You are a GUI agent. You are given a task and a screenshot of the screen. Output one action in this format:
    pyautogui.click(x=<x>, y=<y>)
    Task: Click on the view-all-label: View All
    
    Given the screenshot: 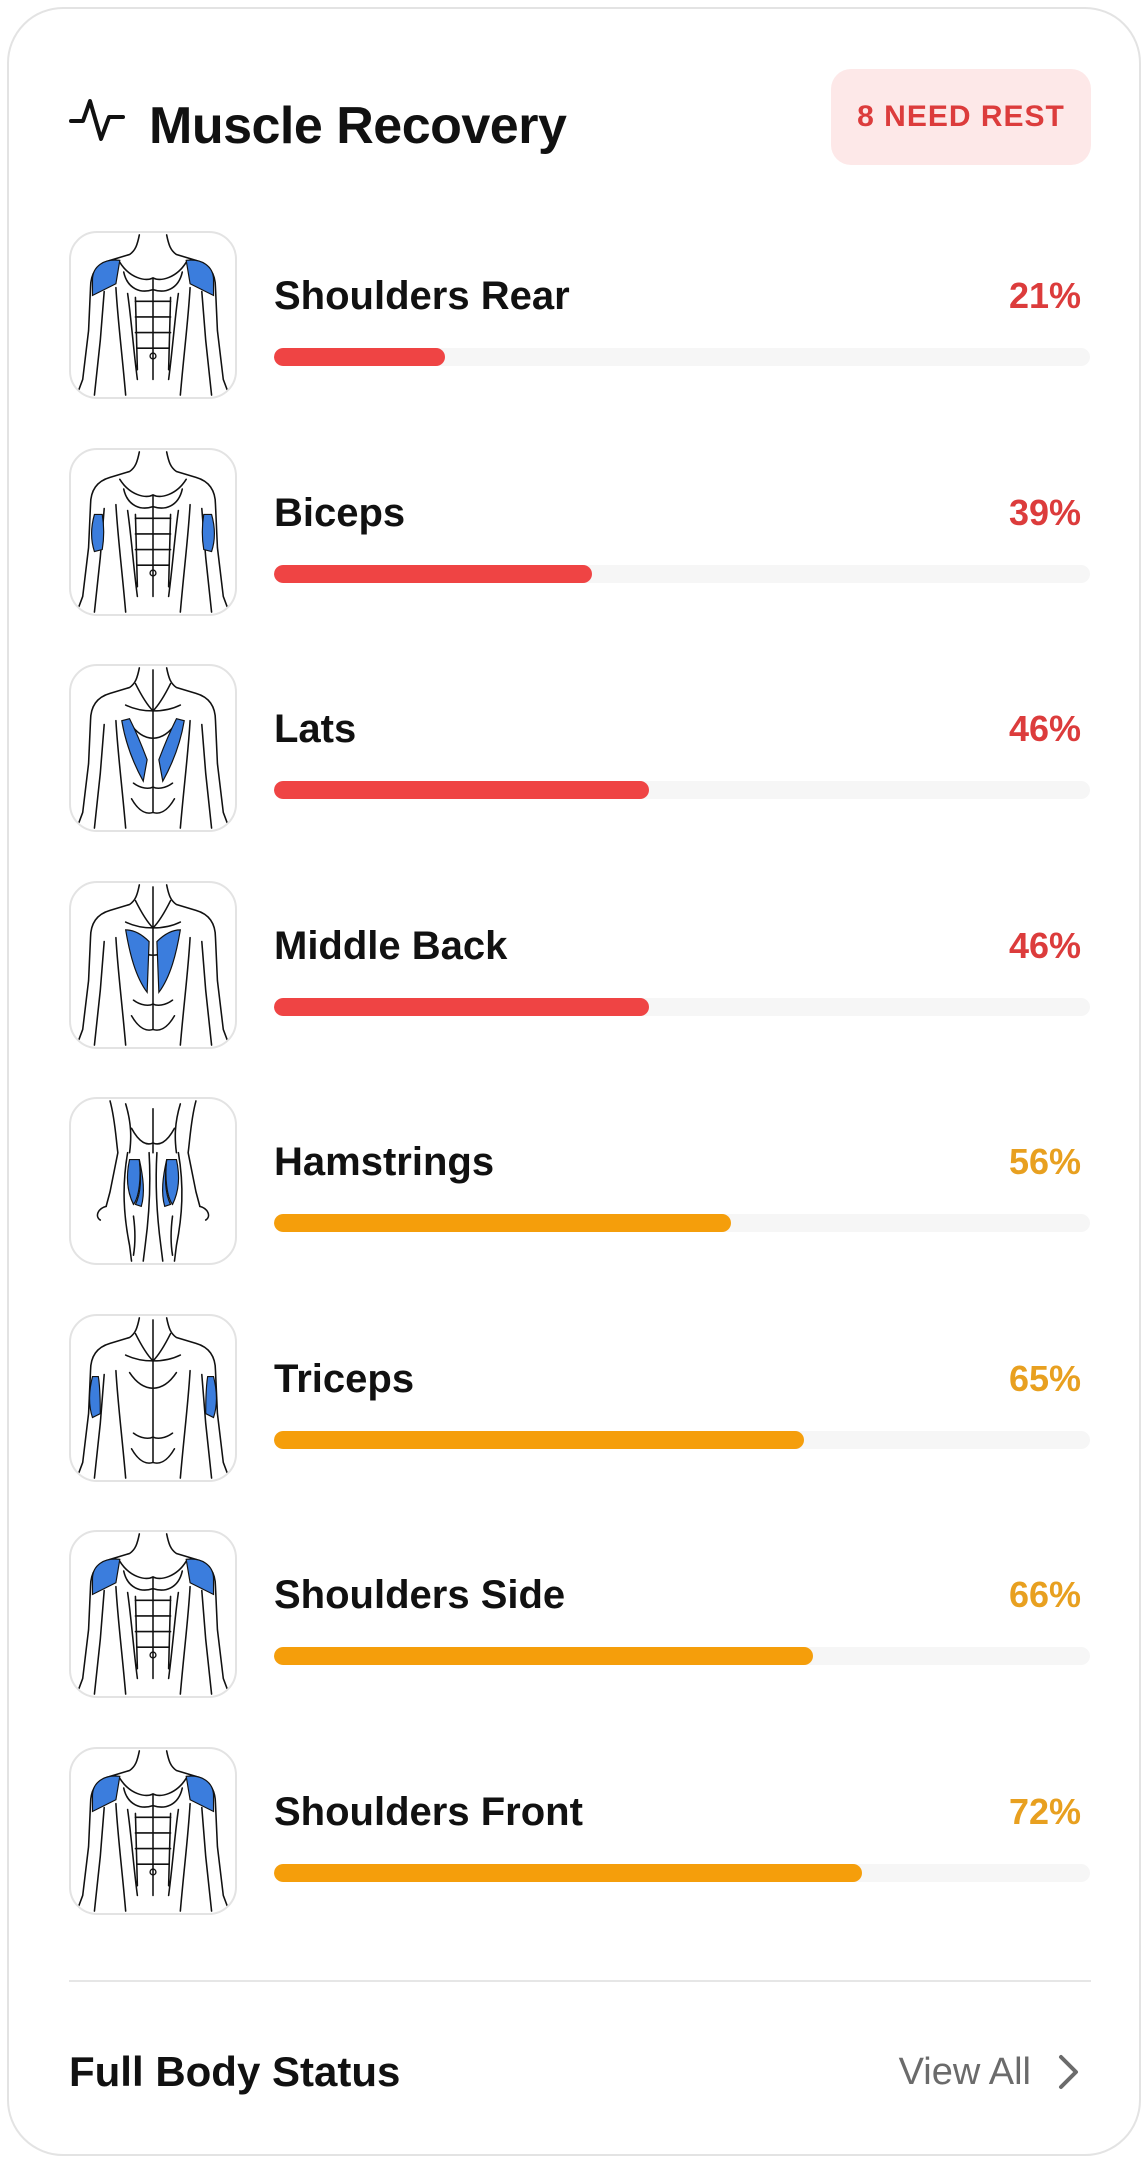 What is the action you would take?
    pyautogui.click(x=964, y=2071)
    